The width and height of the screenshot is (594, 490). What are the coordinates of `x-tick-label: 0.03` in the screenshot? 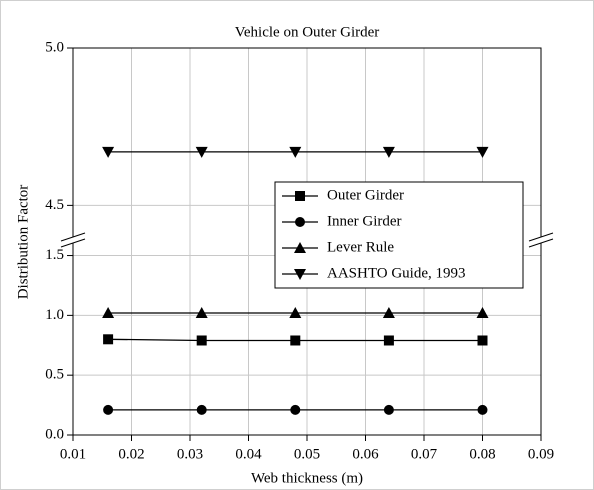 It's located at (190, 454).